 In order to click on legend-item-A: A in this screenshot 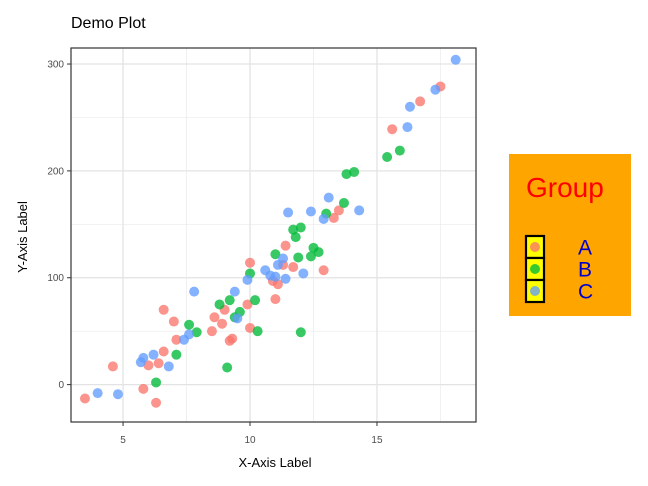, I will do `click(558, 247)`.